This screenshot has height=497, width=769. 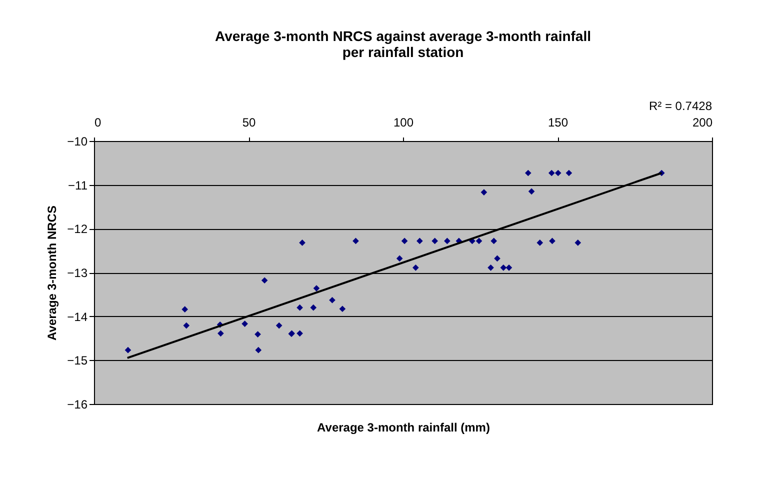 I want to click on y-tick-label: −10, so click(x=77, y=141).